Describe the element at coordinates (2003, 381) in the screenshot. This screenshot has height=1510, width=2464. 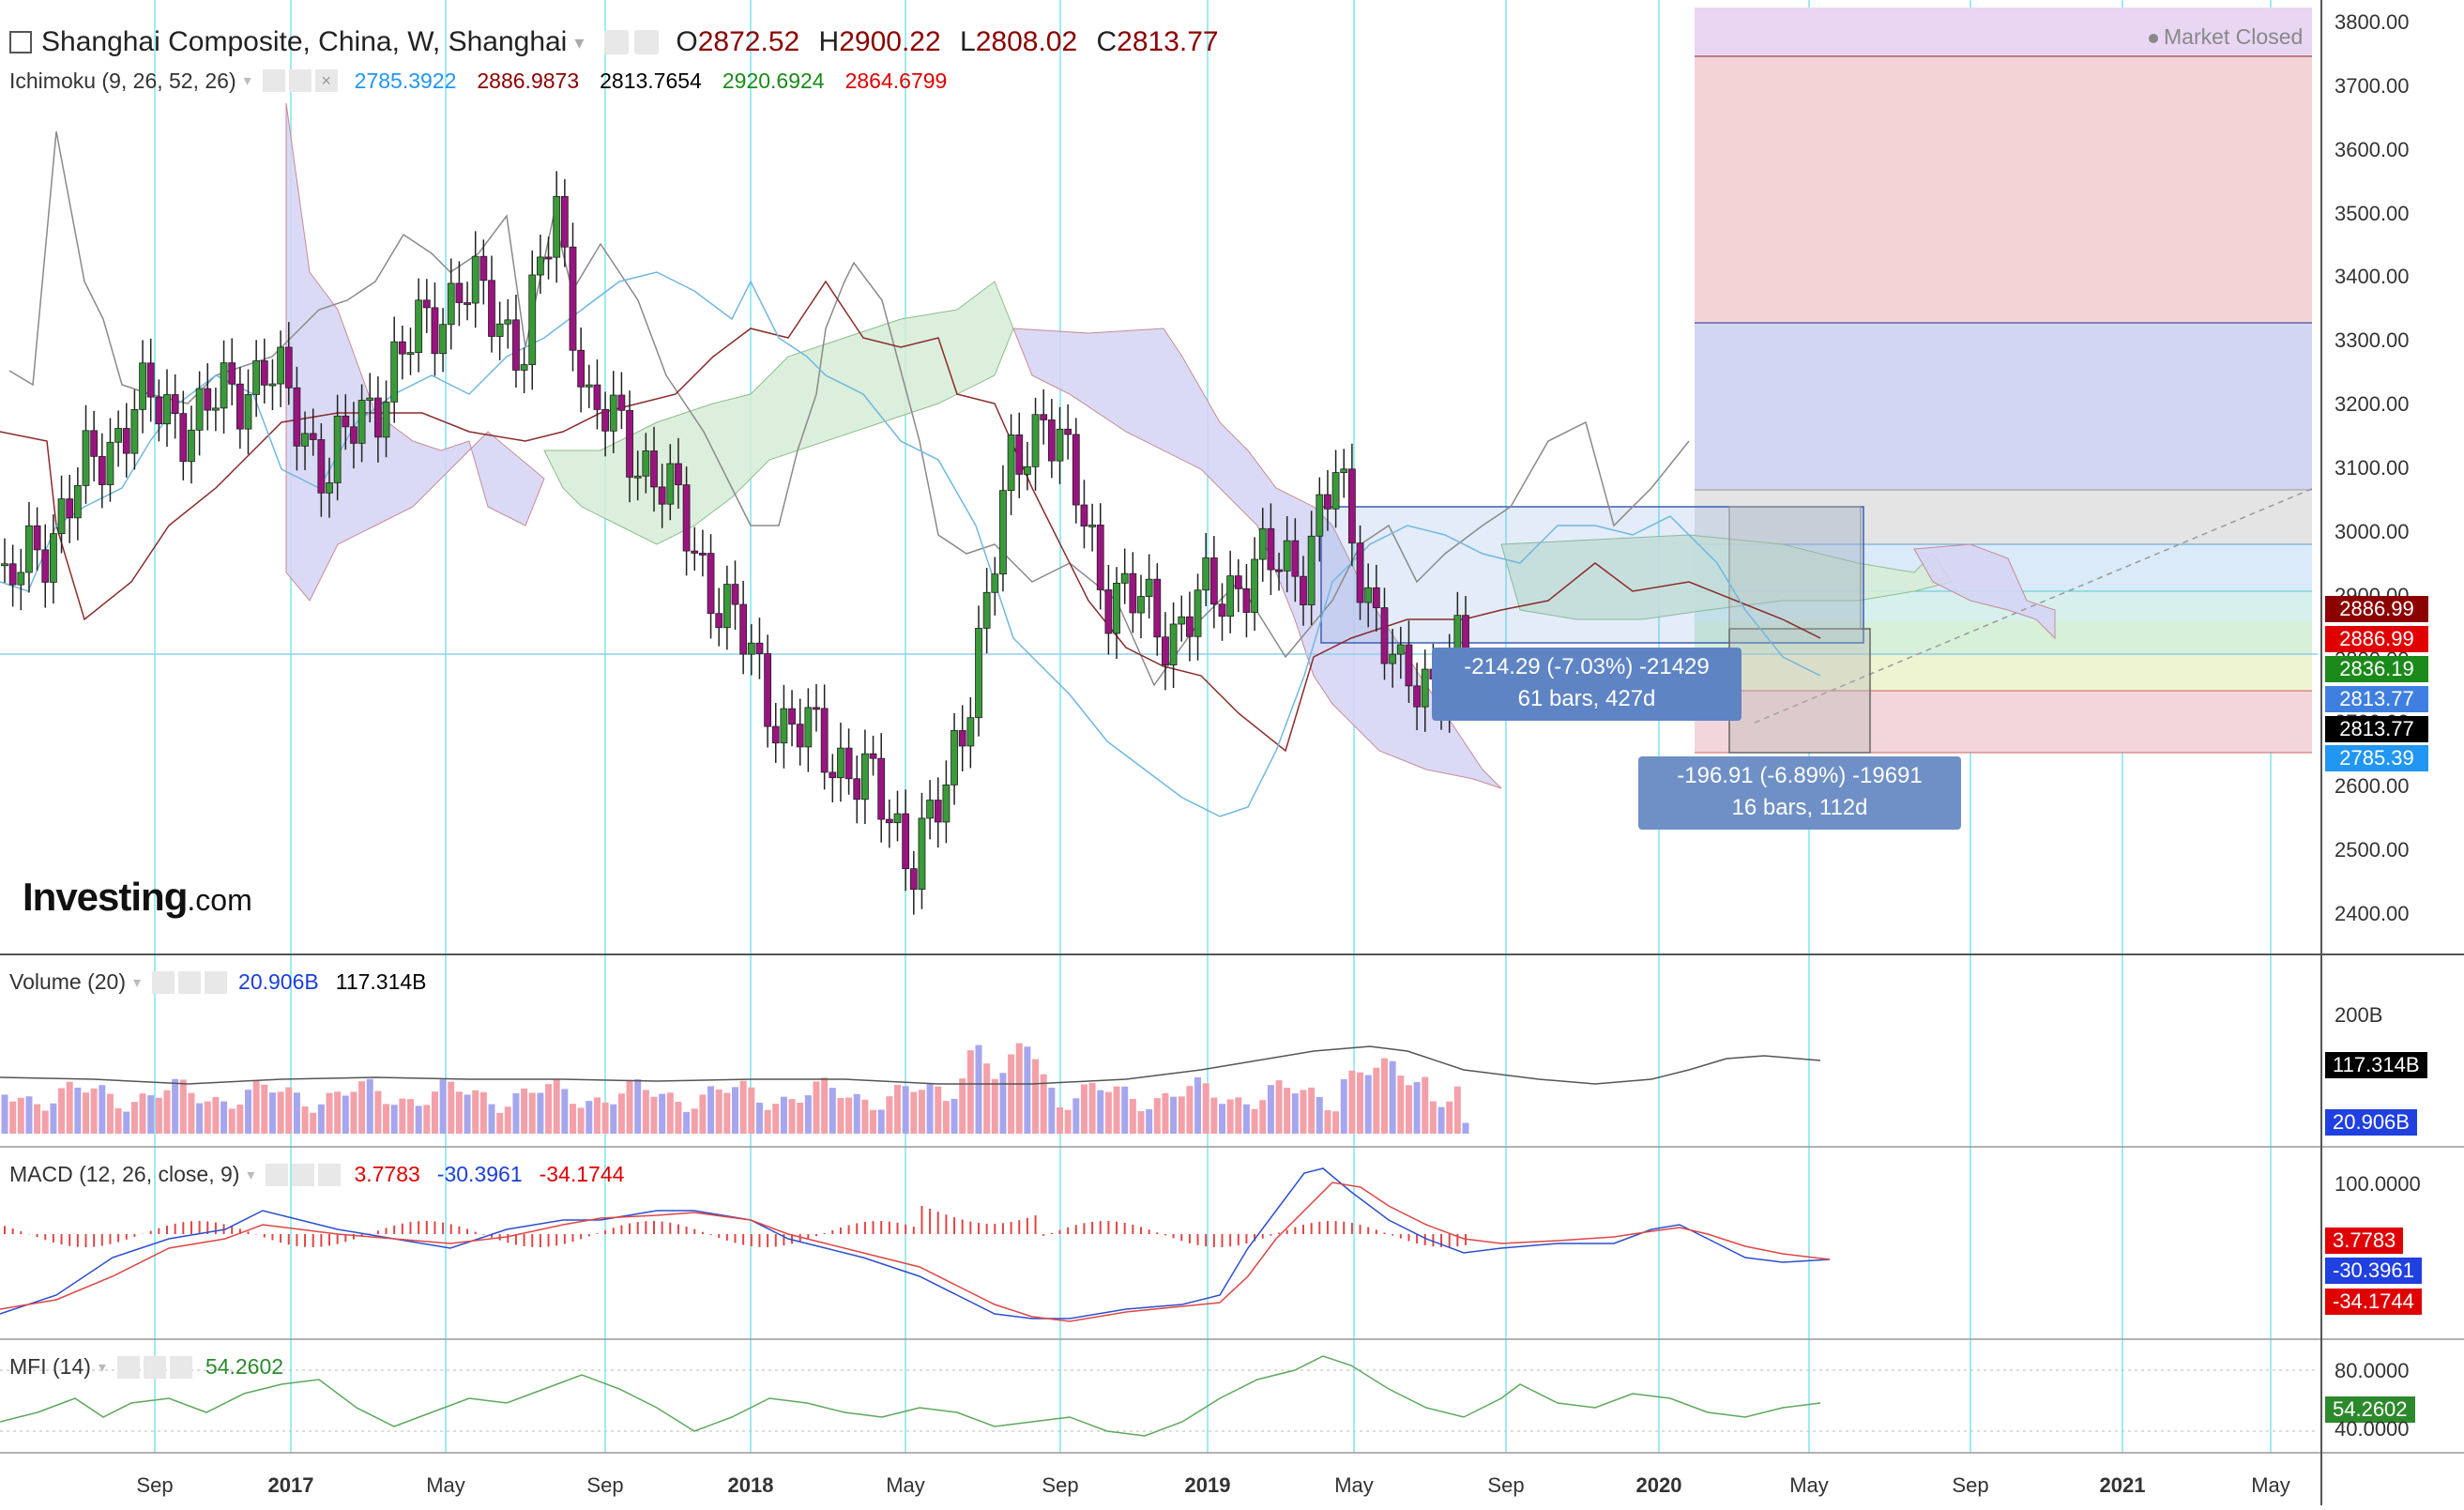
I see `fib-zones` at that location.